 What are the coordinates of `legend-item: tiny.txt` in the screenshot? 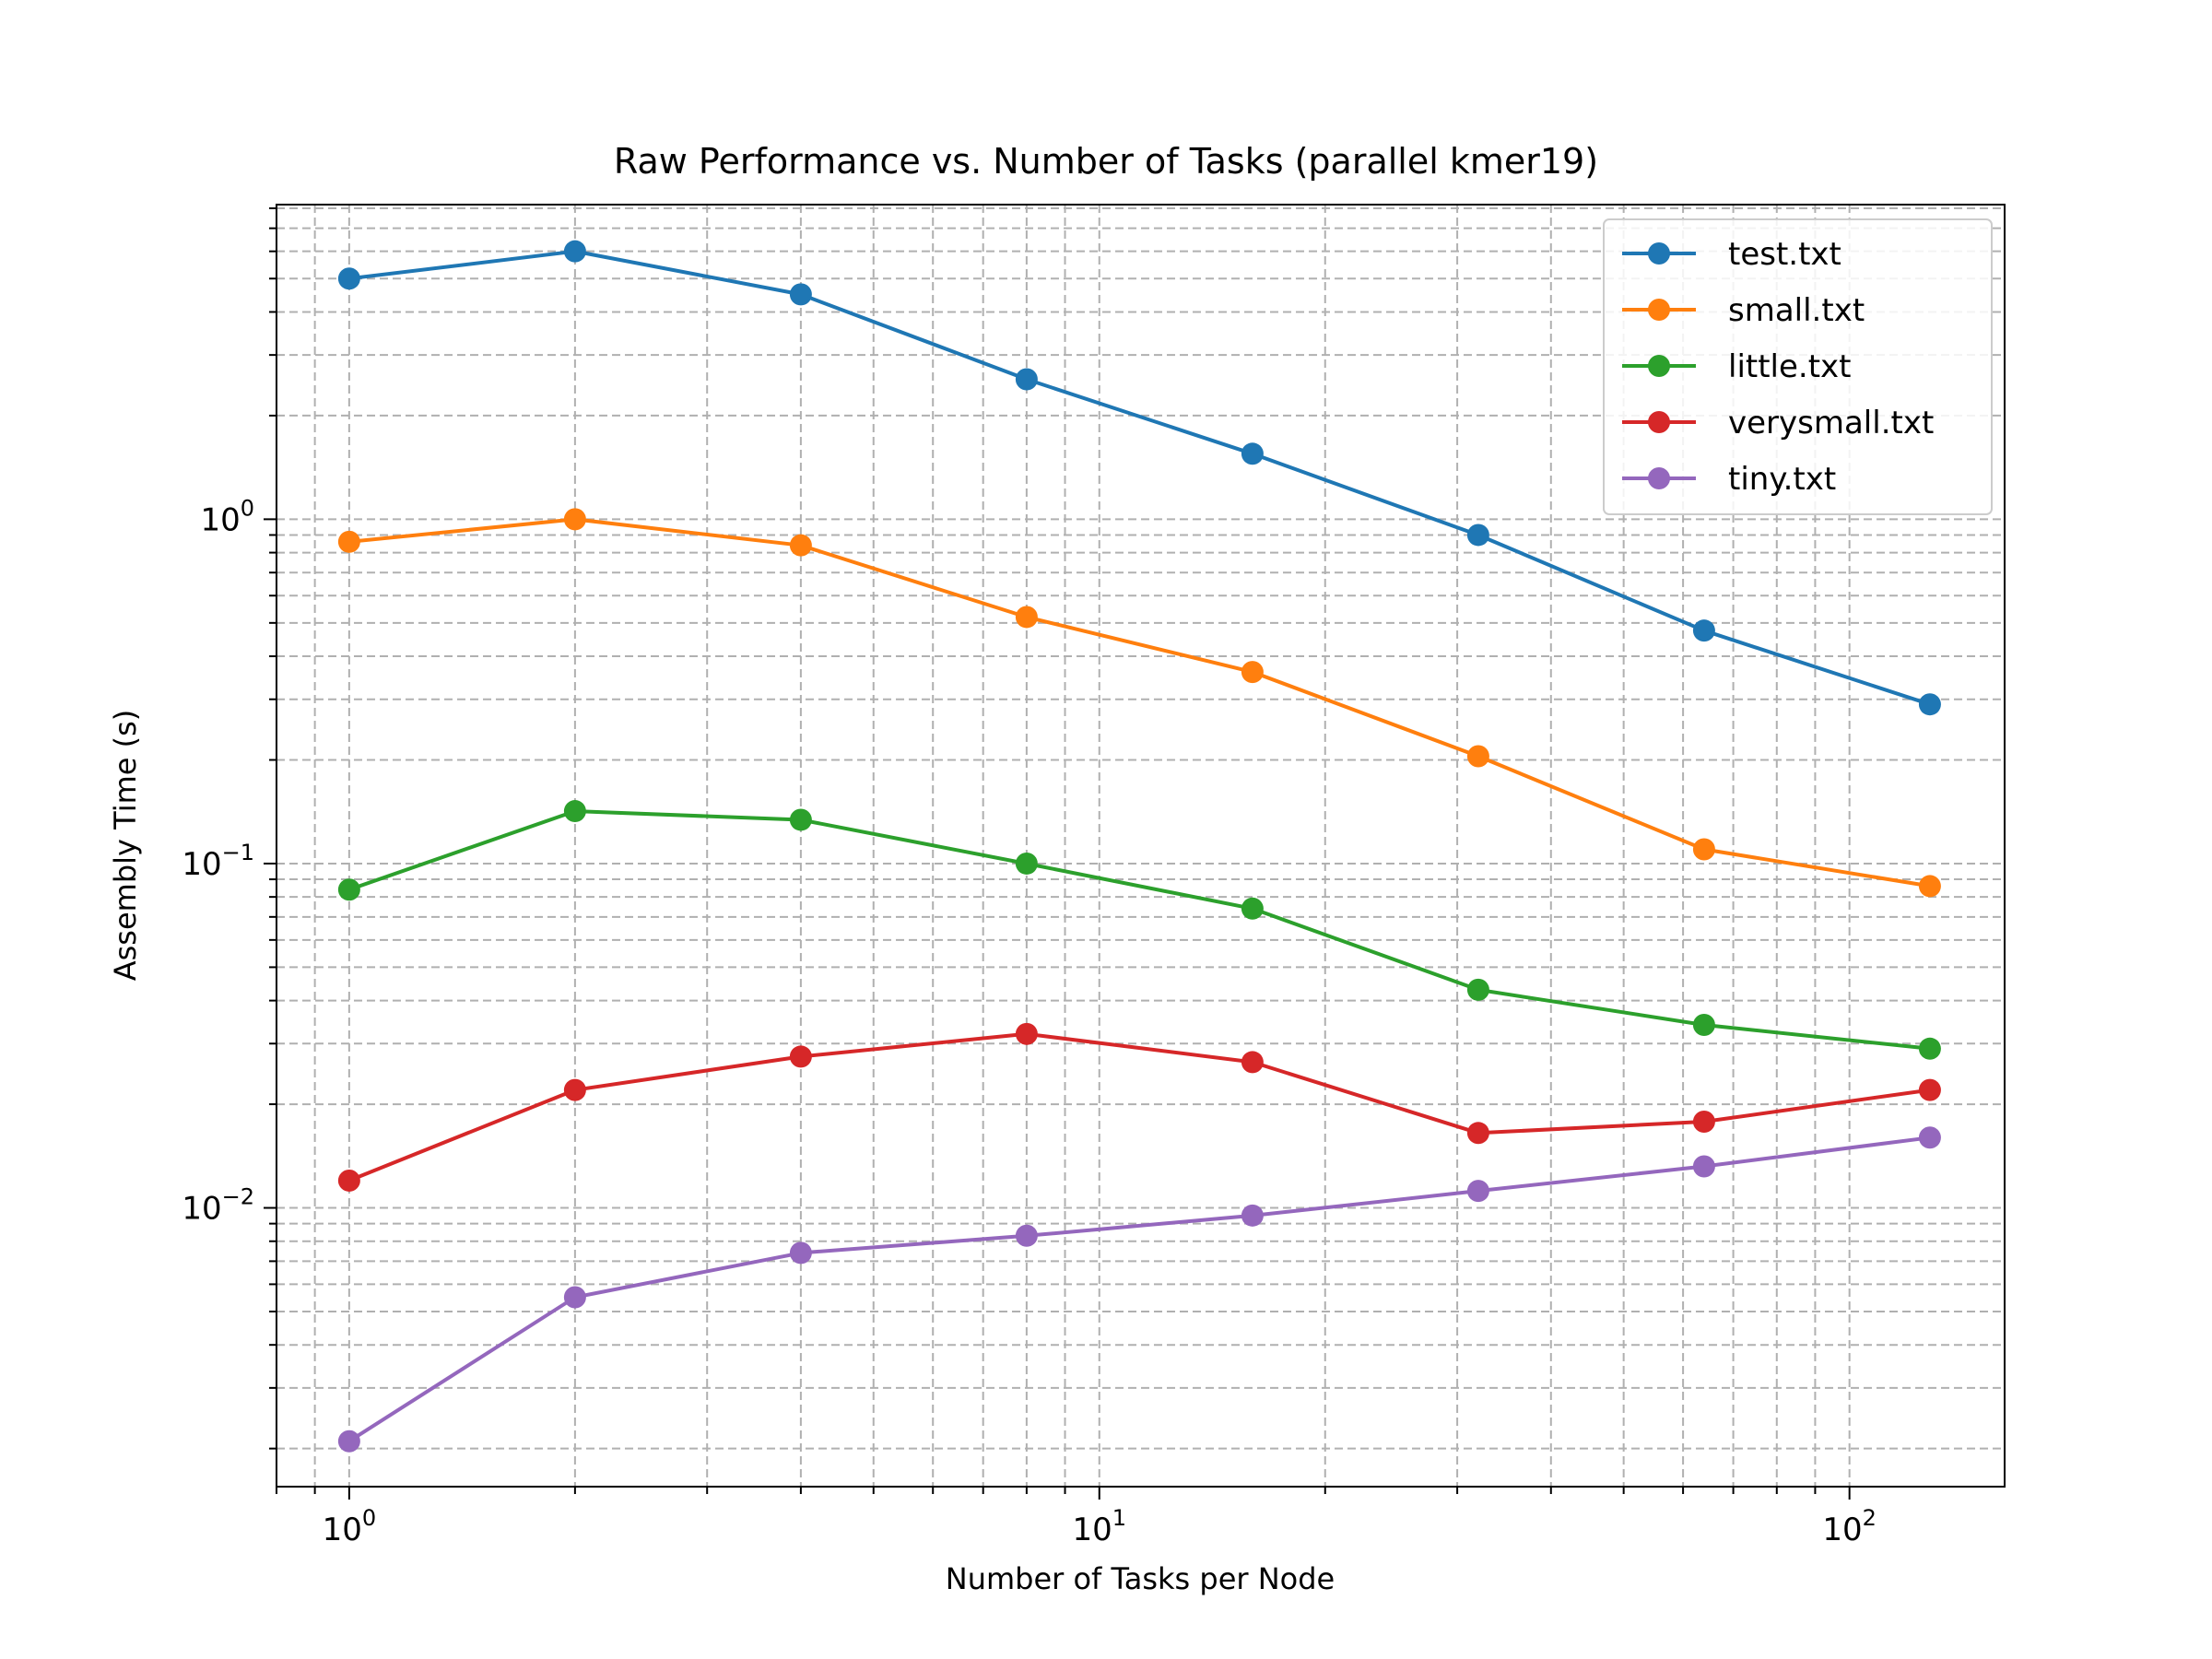 It's located at (1729, 479).